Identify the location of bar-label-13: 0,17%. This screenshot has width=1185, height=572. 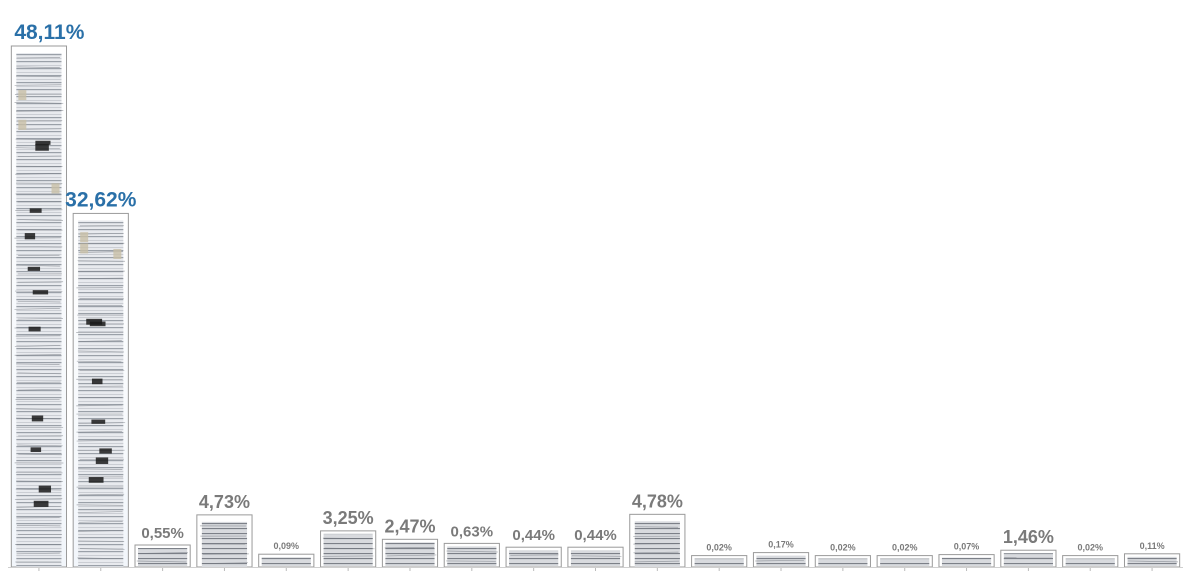
(781, 545).